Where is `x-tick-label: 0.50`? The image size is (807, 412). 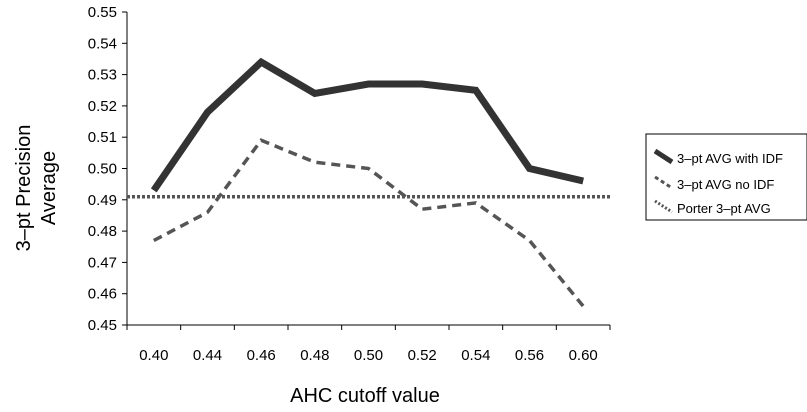 x-tick-label: 0.50 is located at coordinates (368, 355).